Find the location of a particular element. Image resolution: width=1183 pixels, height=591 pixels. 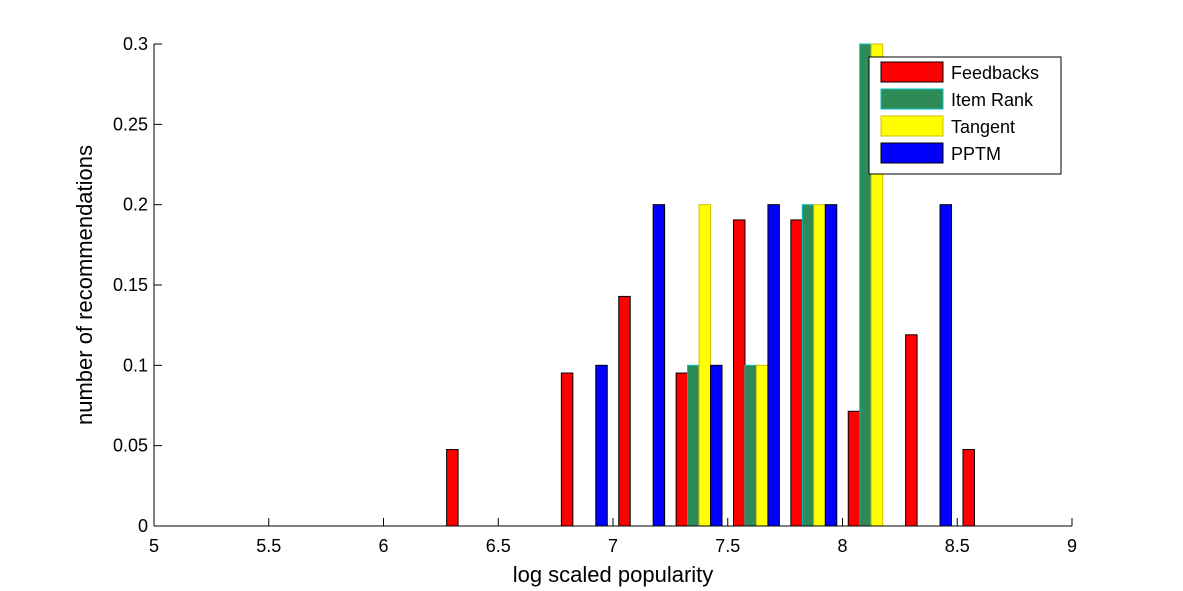

x-tick-label: 6 is located at coordinates (383, 546).